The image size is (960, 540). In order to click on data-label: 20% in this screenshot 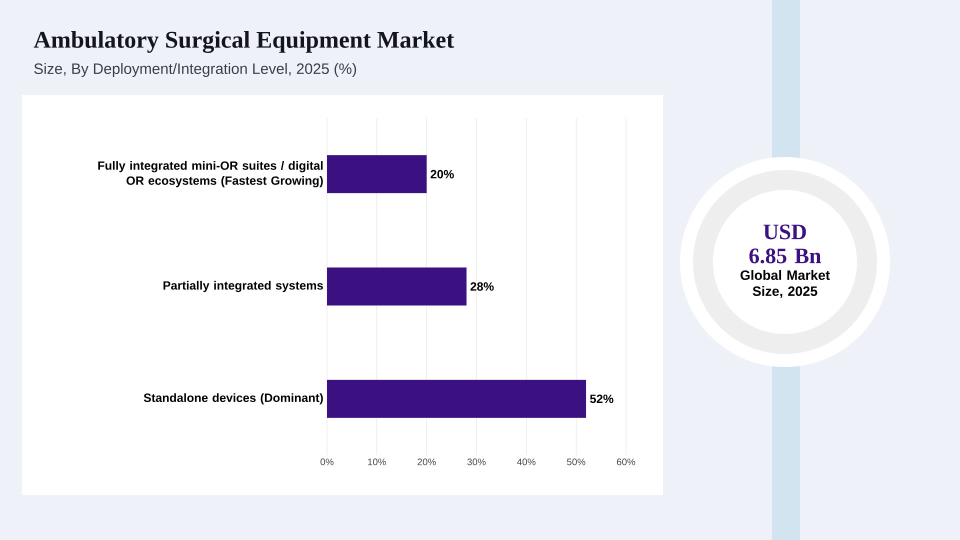, I will do `click(442, 174)`.